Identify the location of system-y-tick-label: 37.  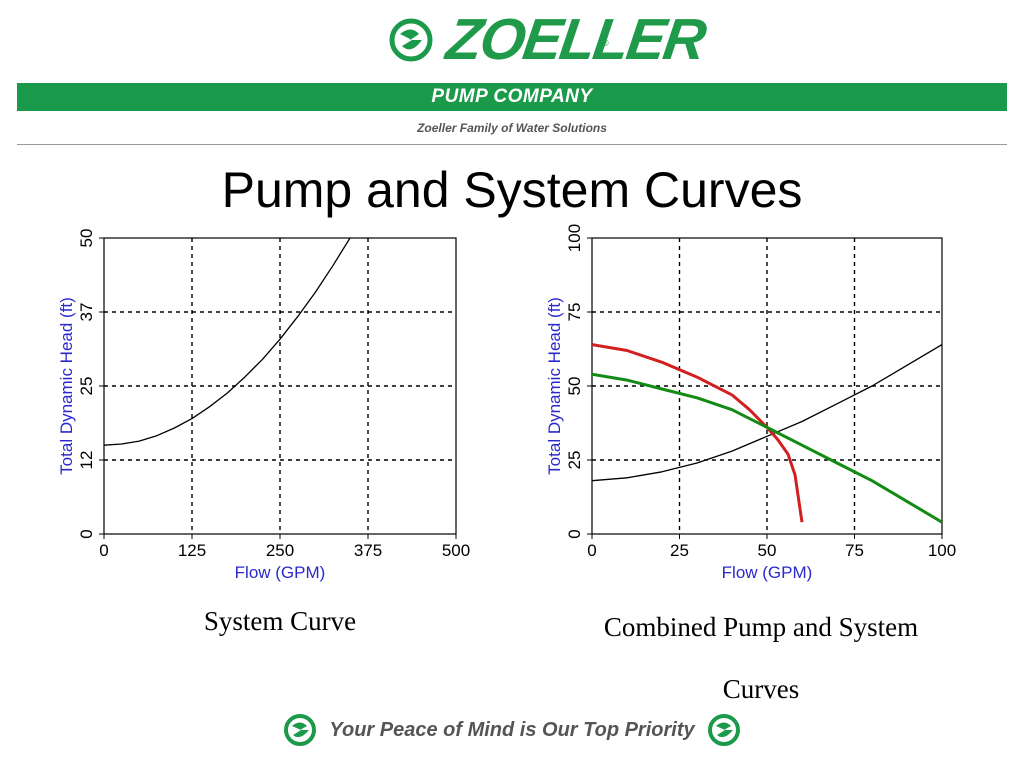
(86, 312).